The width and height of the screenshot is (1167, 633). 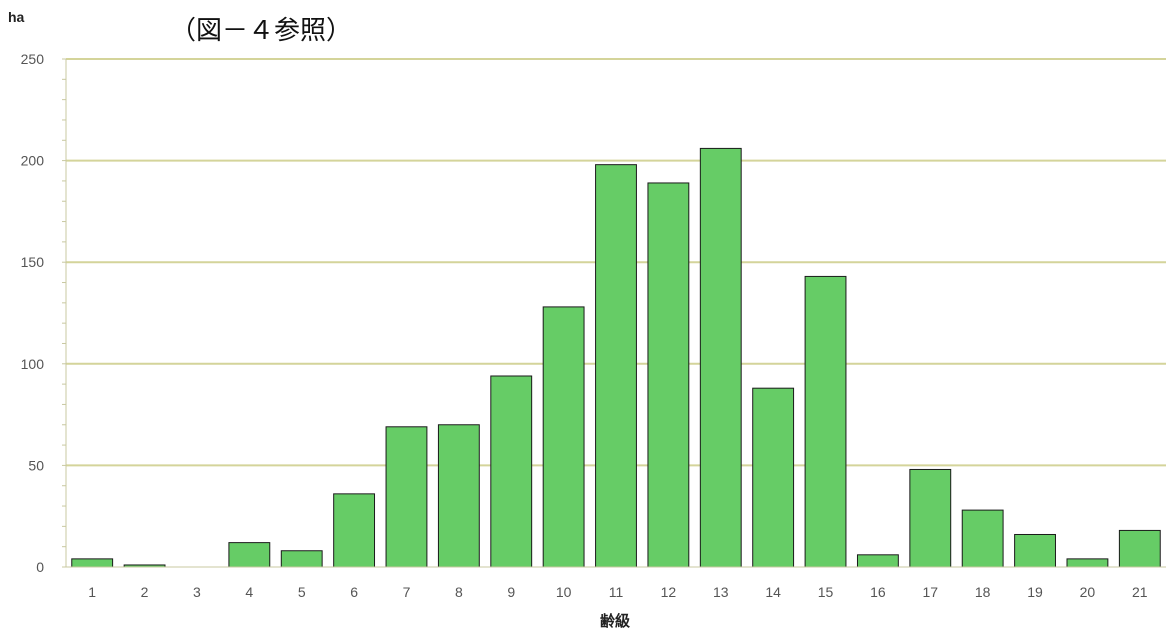 I want to click on x-tick-label: 20, so click(x=1088, y=592).